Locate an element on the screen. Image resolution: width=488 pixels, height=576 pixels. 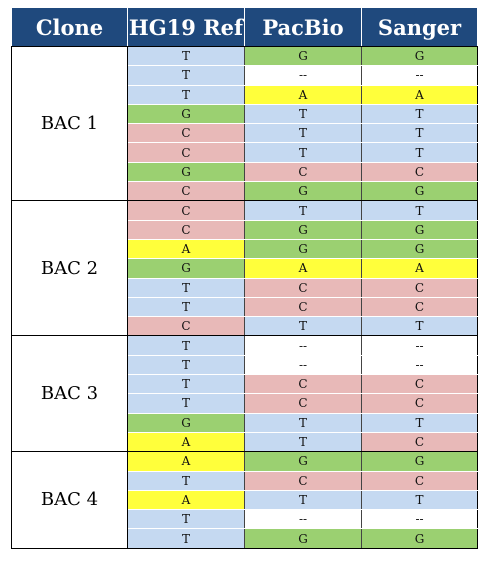
clone-label: BAC 3 is located at coordinates (69, 394).